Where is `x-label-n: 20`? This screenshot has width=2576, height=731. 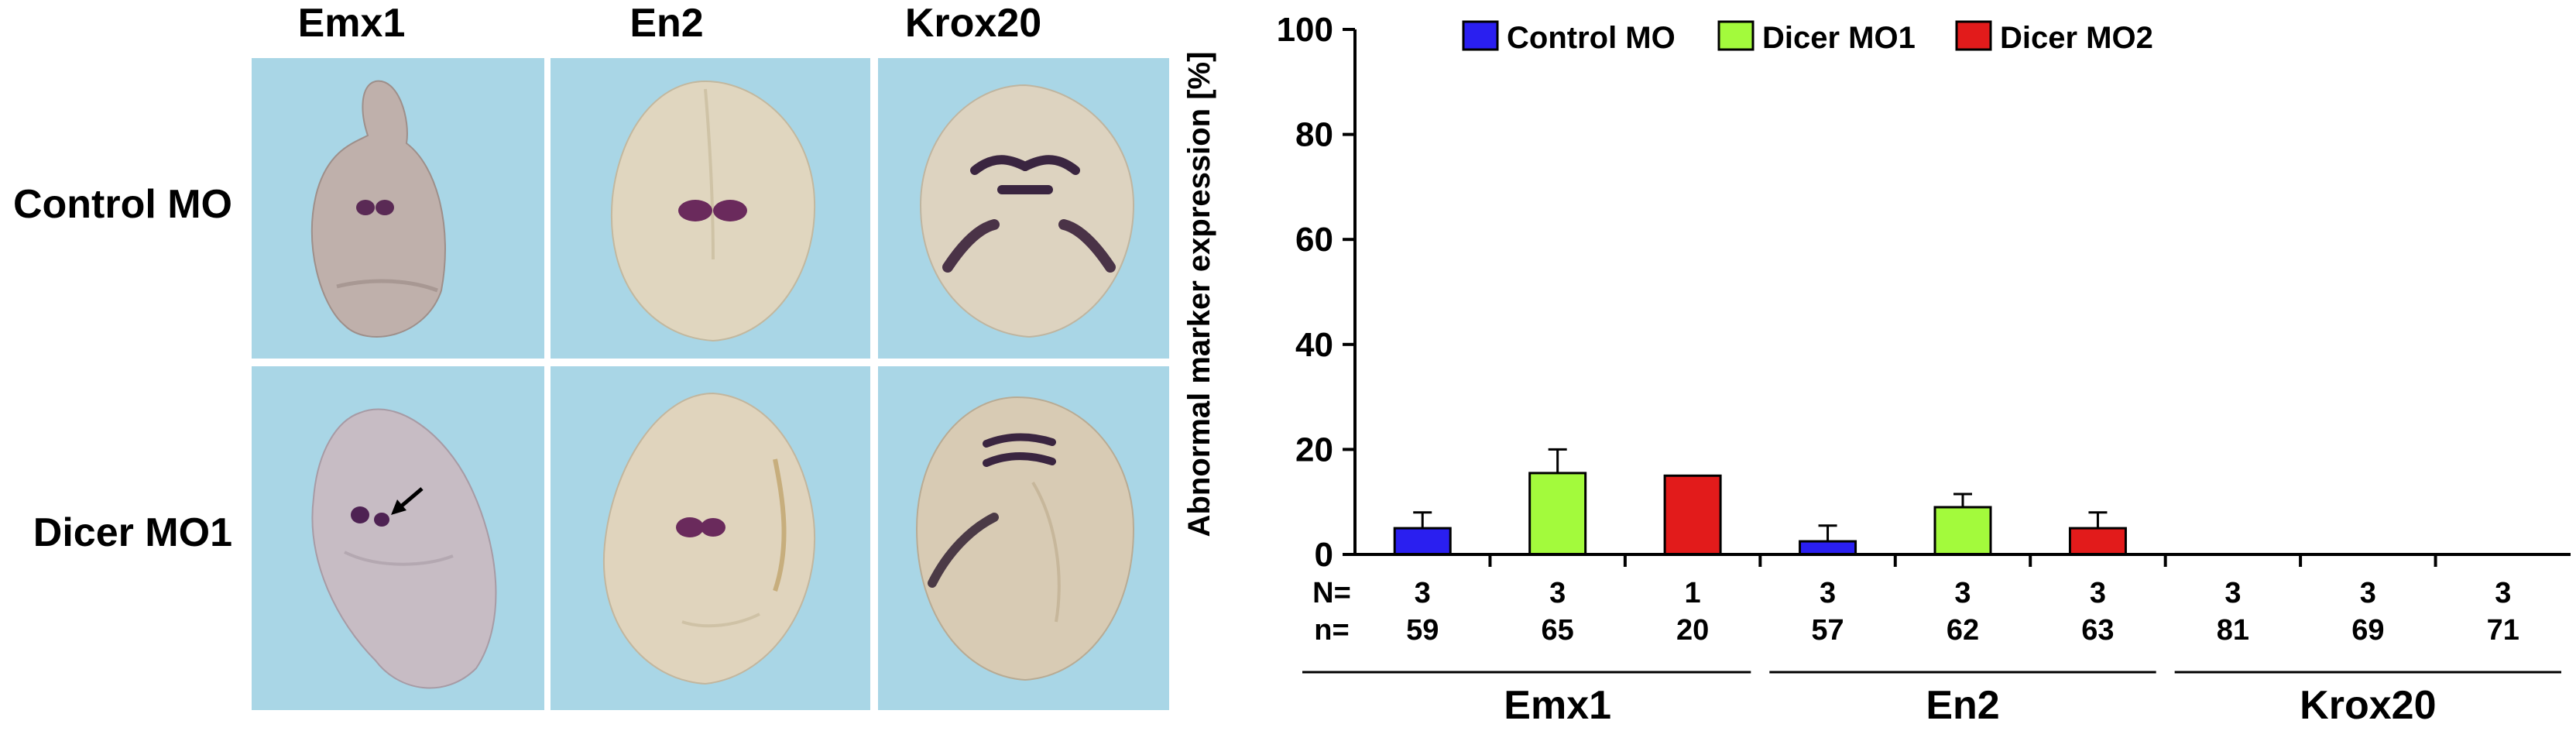 x-label-n: 20 is located at coordinates (1692, 630).